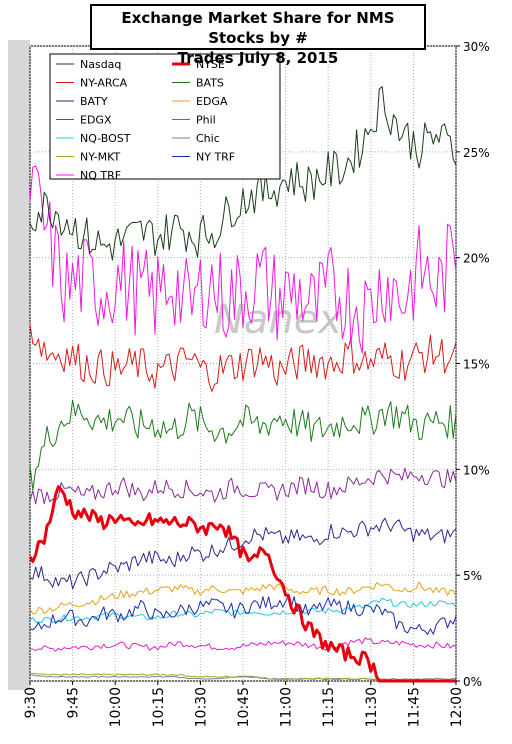  I want to click on series-line-ny-arca, so click(243, 358).